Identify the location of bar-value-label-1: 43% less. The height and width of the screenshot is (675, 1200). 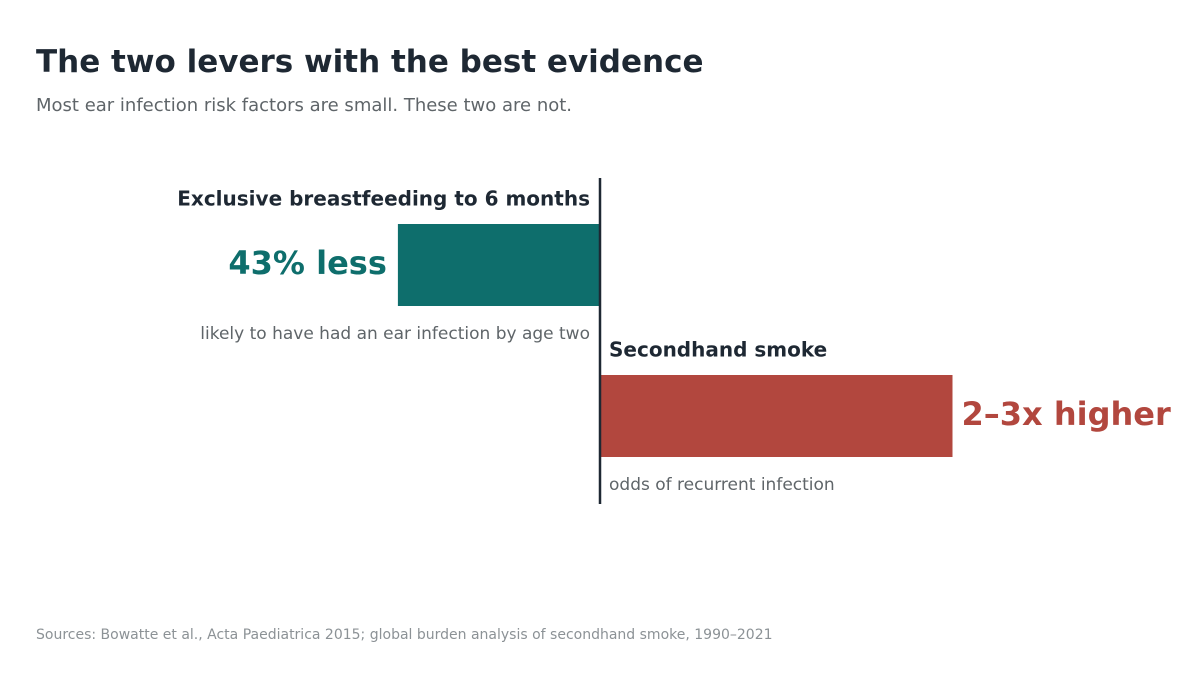
(307, 263).